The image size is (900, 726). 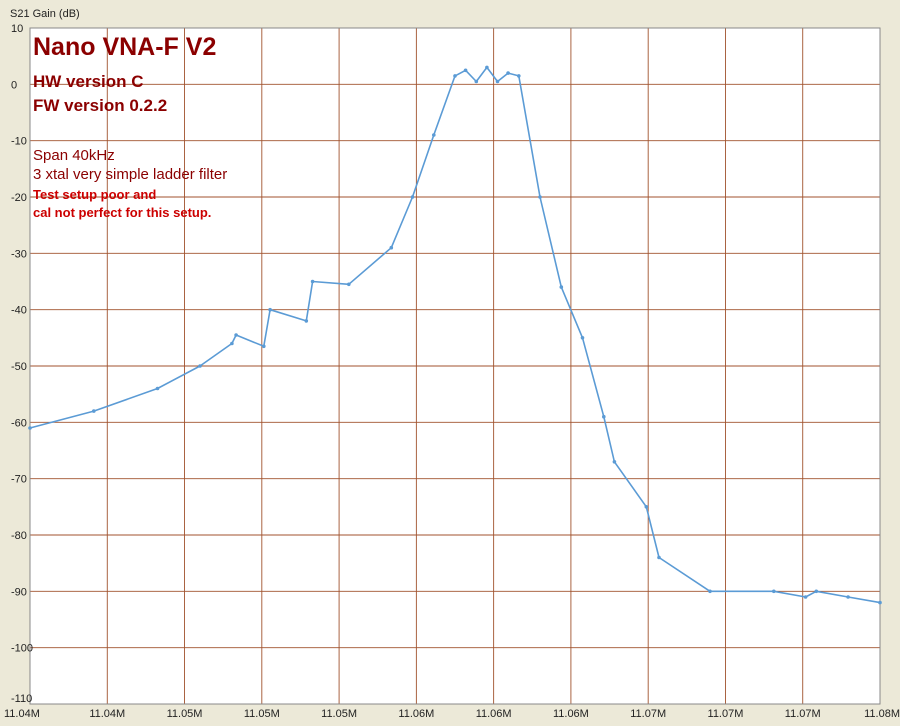 What do you see at coordinates (88, 81) in the screenshot?
I see `annotation-hw-version: HW version C` at bounding box center [88, 81].